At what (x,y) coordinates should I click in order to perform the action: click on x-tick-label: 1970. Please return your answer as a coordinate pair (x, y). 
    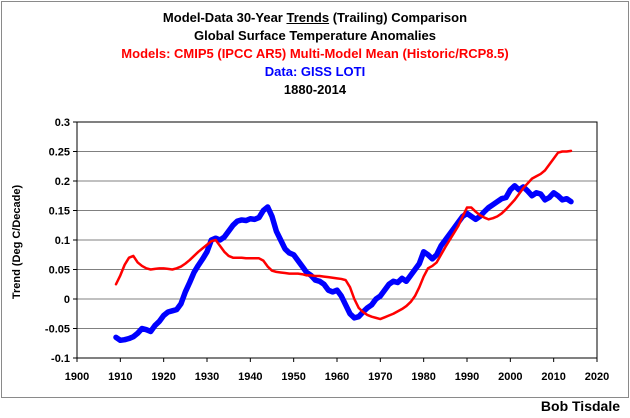
    Looking at the image, I should click on (380, 377).